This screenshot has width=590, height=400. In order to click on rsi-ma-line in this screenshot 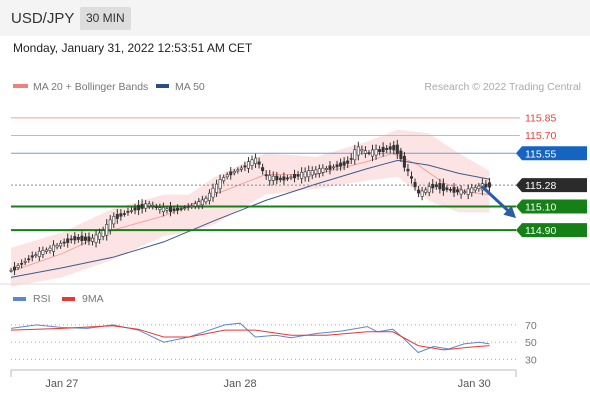, I will do `click(250, 338)`.